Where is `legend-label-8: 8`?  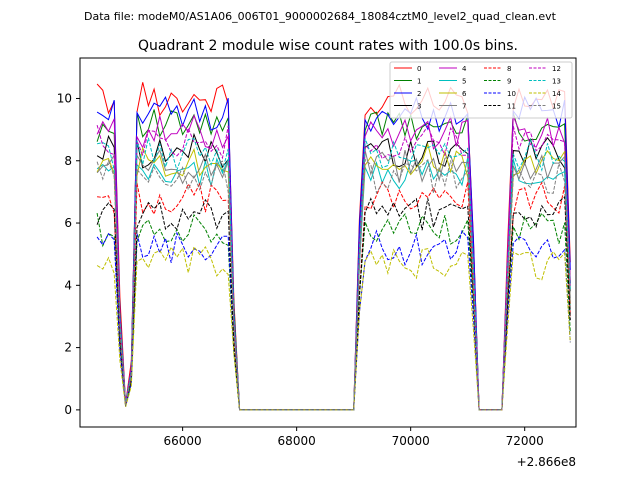 legend-label-8: 8 is located at coordinates (509, 69).